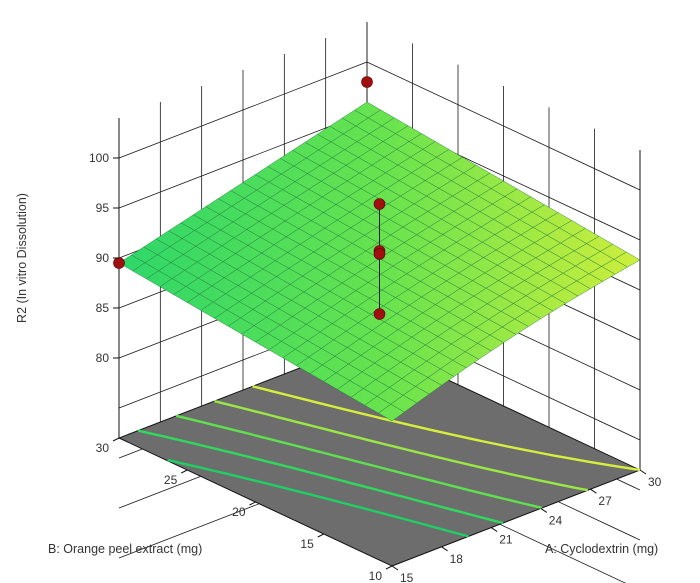 This screenshot has width=700, height=583. I want to click on z-tick-label: 100, so click(99, 158).